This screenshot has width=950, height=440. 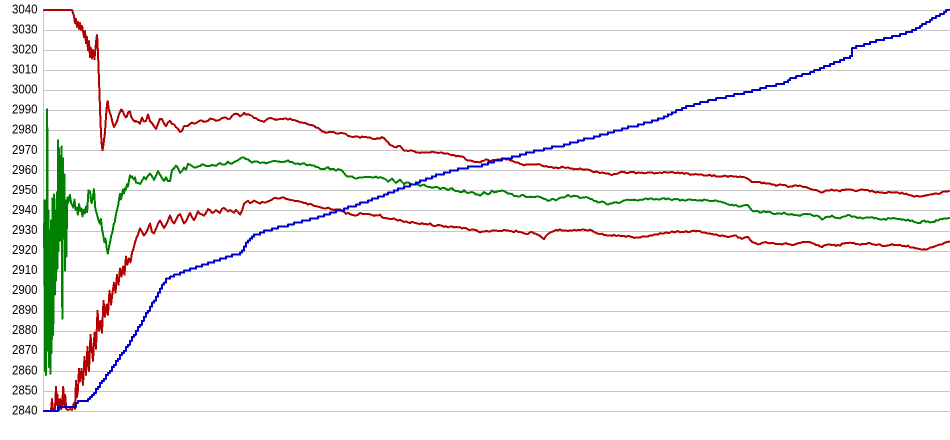 What do you see at coordinates (25, 229) in the screenshot?
I see `svg-text: 2930` at bounding box center [25, 229].